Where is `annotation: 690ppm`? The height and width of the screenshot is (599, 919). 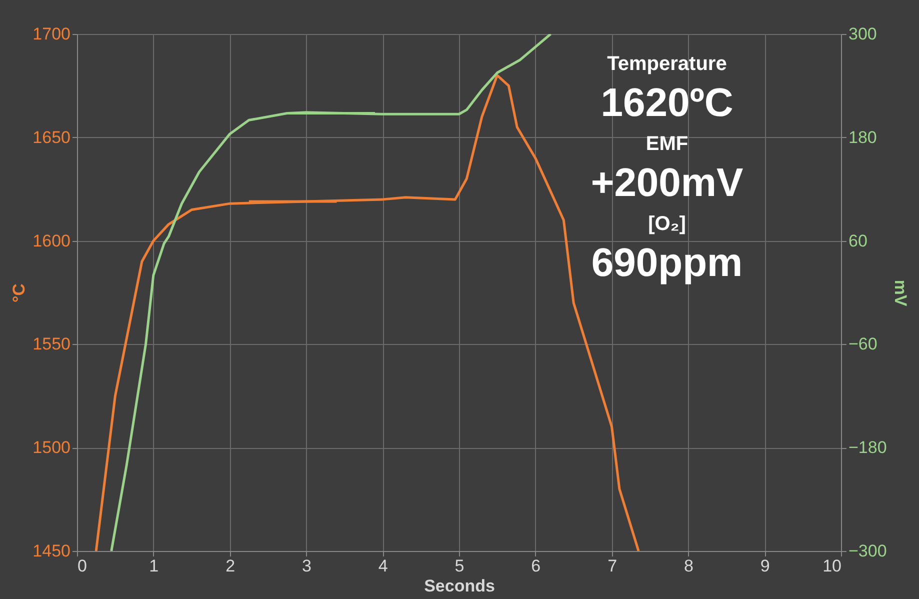 annotation: 690ppm is located at coordinates (667, 263).